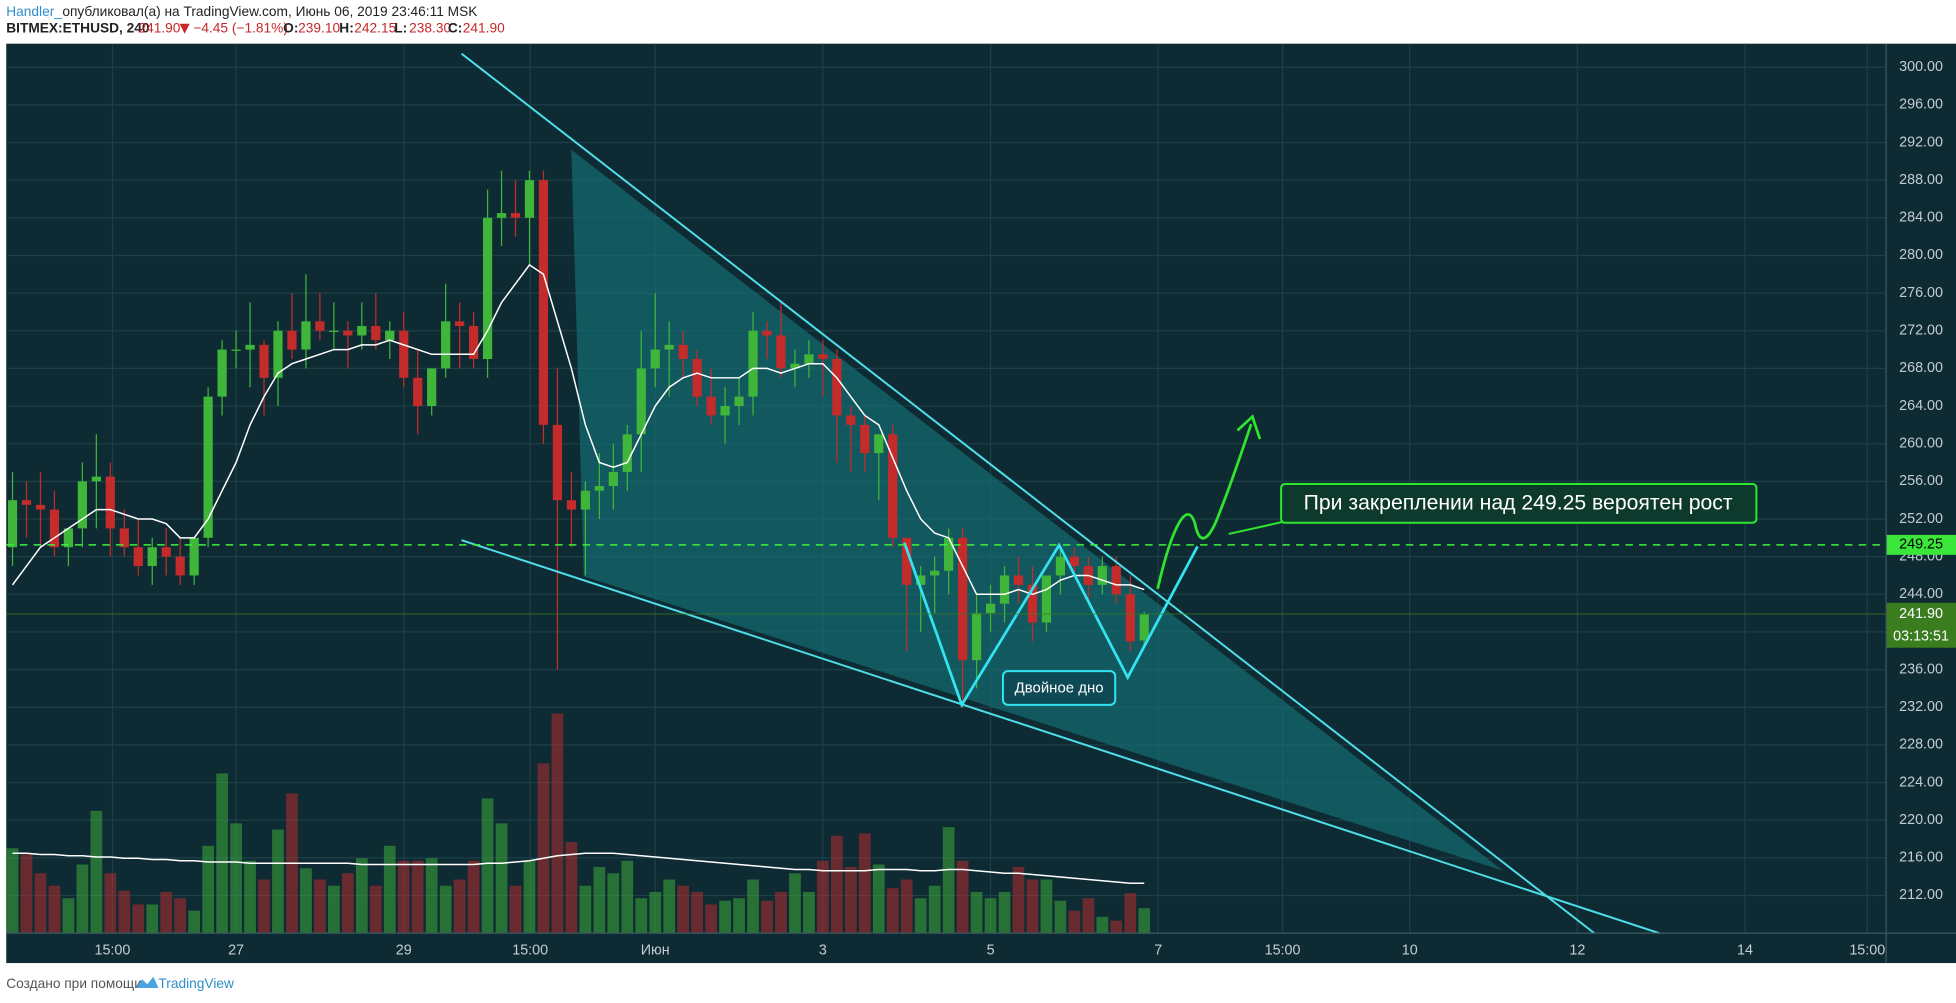 The height and width of the screenshot is (1003, 1956). Describe the element at coordinates (1921, 255) in the screenshot. I see `y-tick-label: 280.00` at that location.